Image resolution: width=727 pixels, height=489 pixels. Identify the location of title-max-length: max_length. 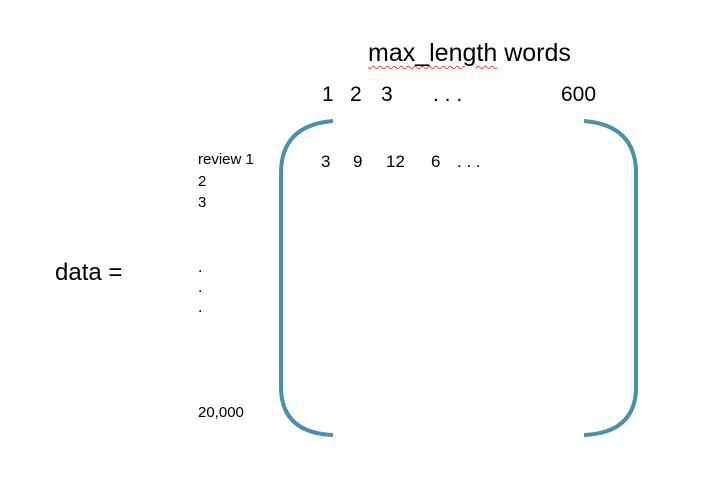
(433, 53).